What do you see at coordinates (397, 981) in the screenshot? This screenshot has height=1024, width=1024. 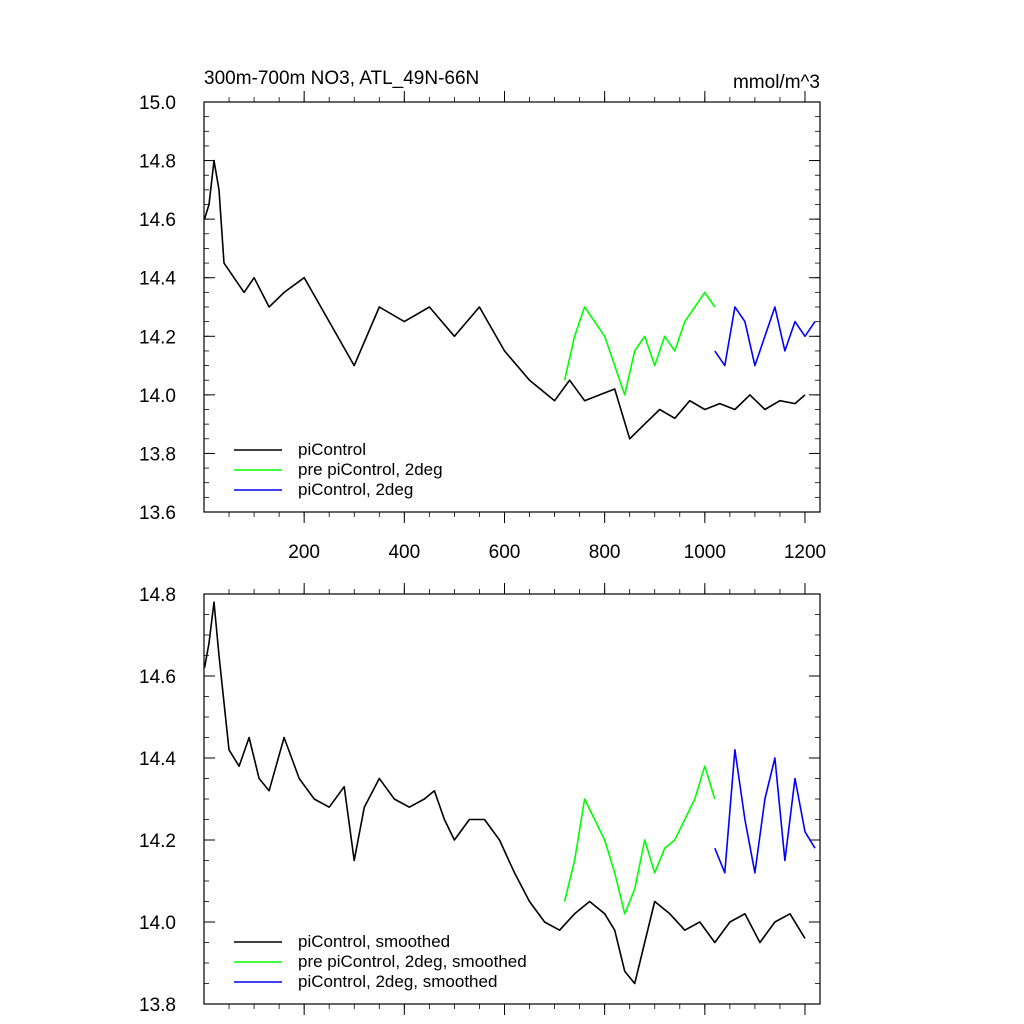 I see `legend-label: piControl, 2deg, smoothed` at bounding box center [397, 981].